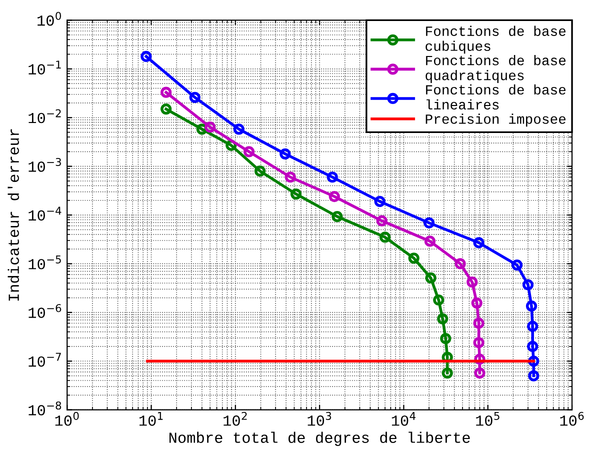 This screenshot has height=470, width=594. Describe the element at coordinates (319, 439) in the screenshot. I see `x-axis-title: Nombre total de degres de liberte` at that location.